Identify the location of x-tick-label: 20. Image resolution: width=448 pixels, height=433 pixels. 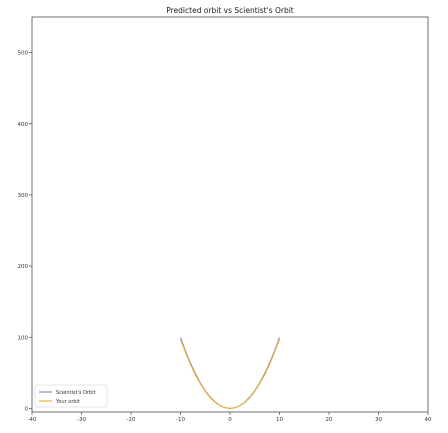
(329, 420).